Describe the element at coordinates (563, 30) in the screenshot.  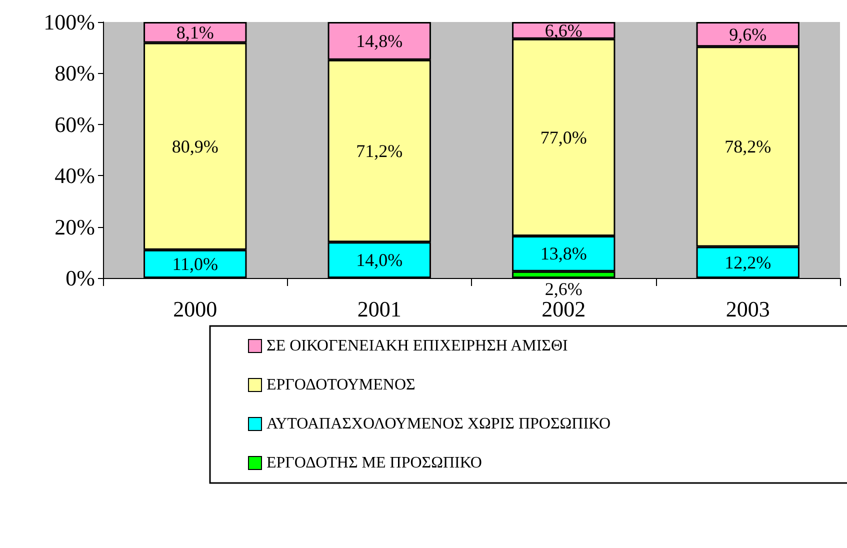
I see `data-label: 6,6%` at that location.